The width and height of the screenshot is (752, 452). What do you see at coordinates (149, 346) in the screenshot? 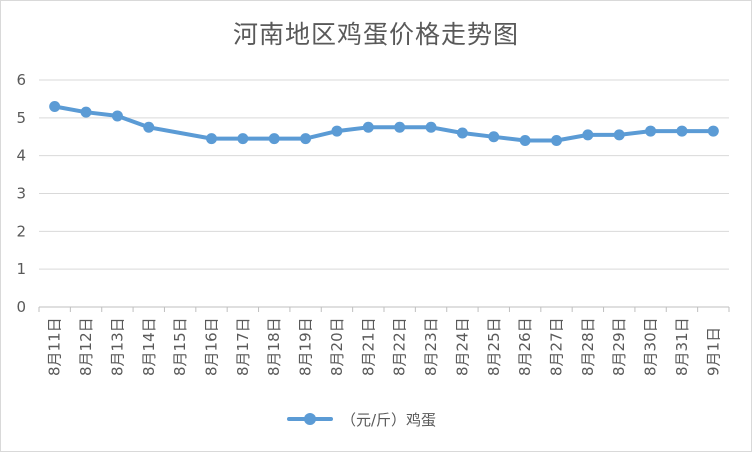
I see `x-tick-label: 8月14日` at bounding box center [149, 346].